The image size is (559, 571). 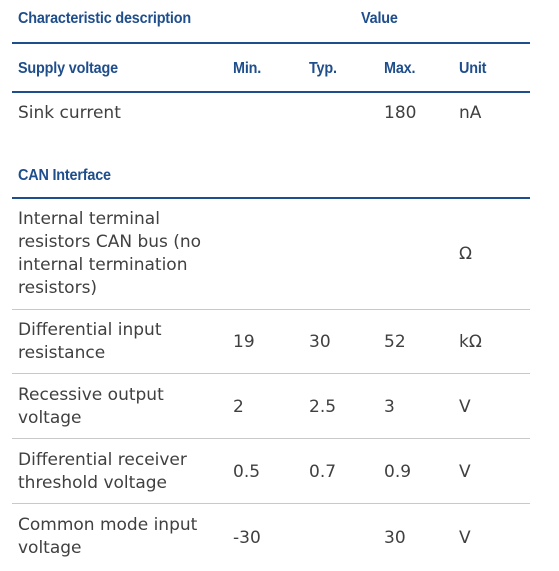 What do you see at coordinates (465, 538) in the screenshot?
I see `common-mode-input-voltage-unit: V` at bounding box center [465, 538].